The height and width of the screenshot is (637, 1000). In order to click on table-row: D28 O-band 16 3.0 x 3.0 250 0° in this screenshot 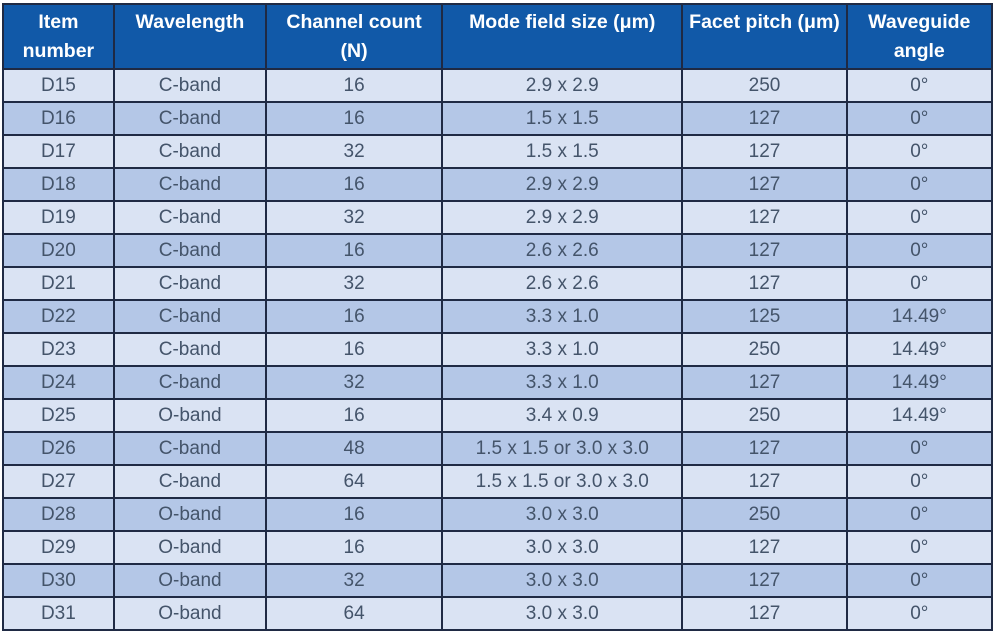, I will do `click(498, 514)`.